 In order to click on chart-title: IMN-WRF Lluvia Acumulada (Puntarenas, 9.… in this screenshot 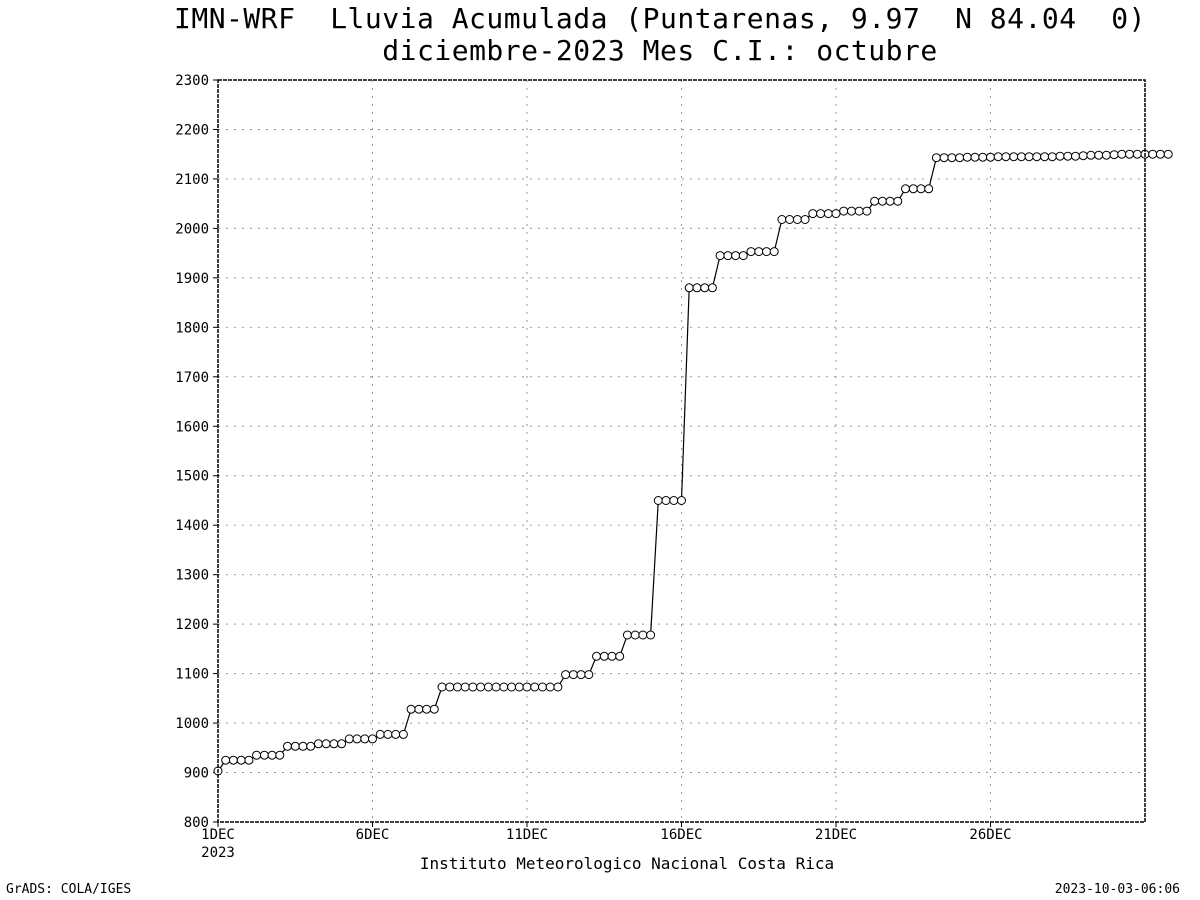, I will do `click(659, 18)`.